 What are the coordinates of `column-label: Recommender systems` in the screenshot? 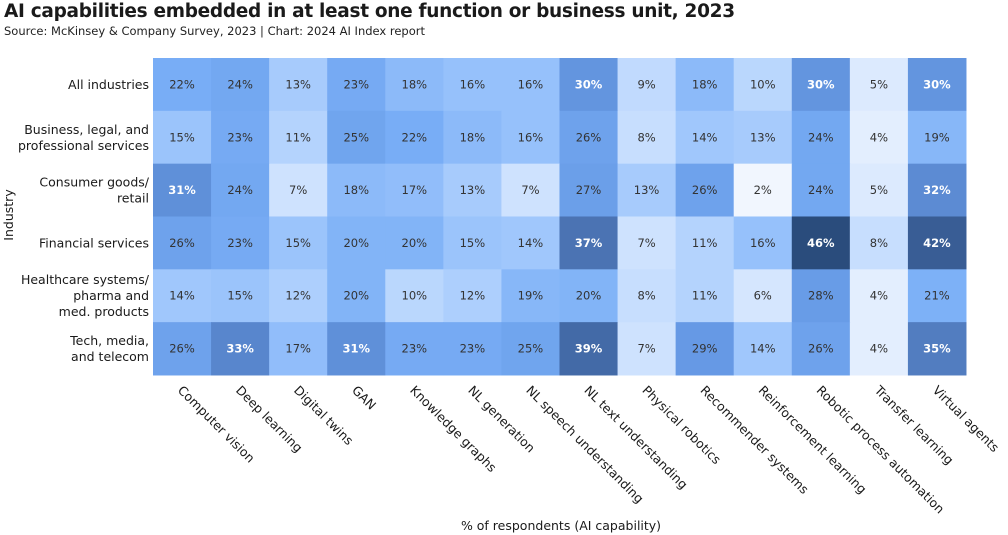 It's located at (755, 439).